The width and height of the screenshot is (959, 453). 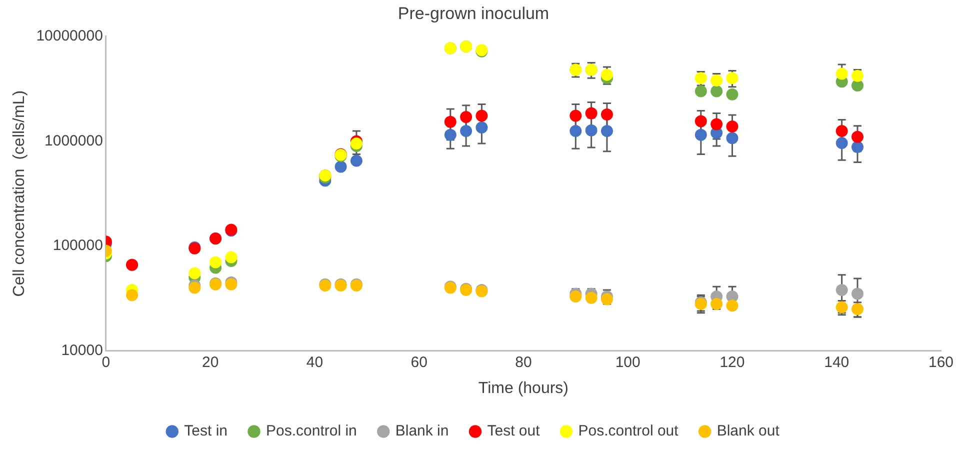 What do you see at coordinates (422, 431) in the screenshot?
I see `legend-label: Blank in` at bounding box center [422, 431].